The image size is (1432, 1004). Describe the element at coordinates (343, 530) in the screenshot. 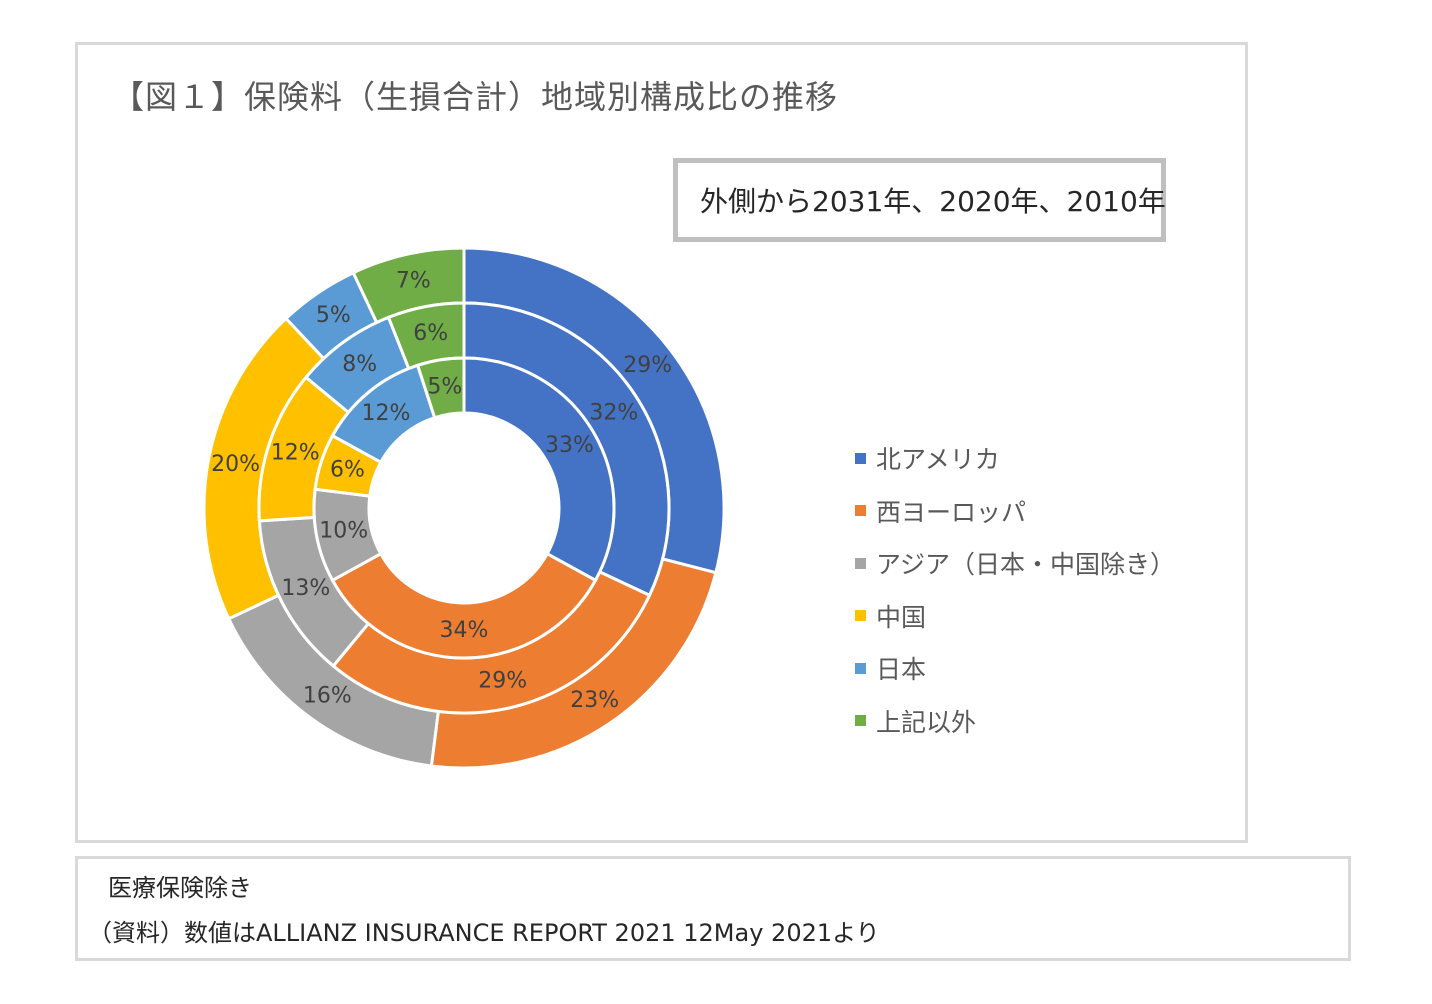

I see `inner-ring-label-asia: 10%` at that location.